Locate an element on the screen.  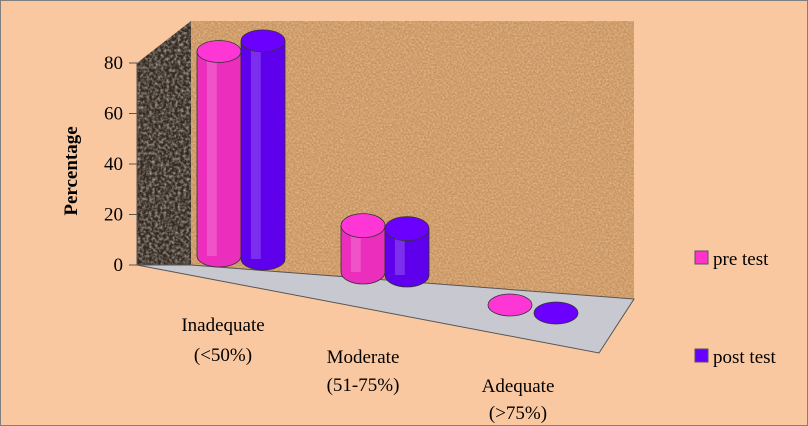
y-tick-label: 0 is located at coordinates (119, 265).